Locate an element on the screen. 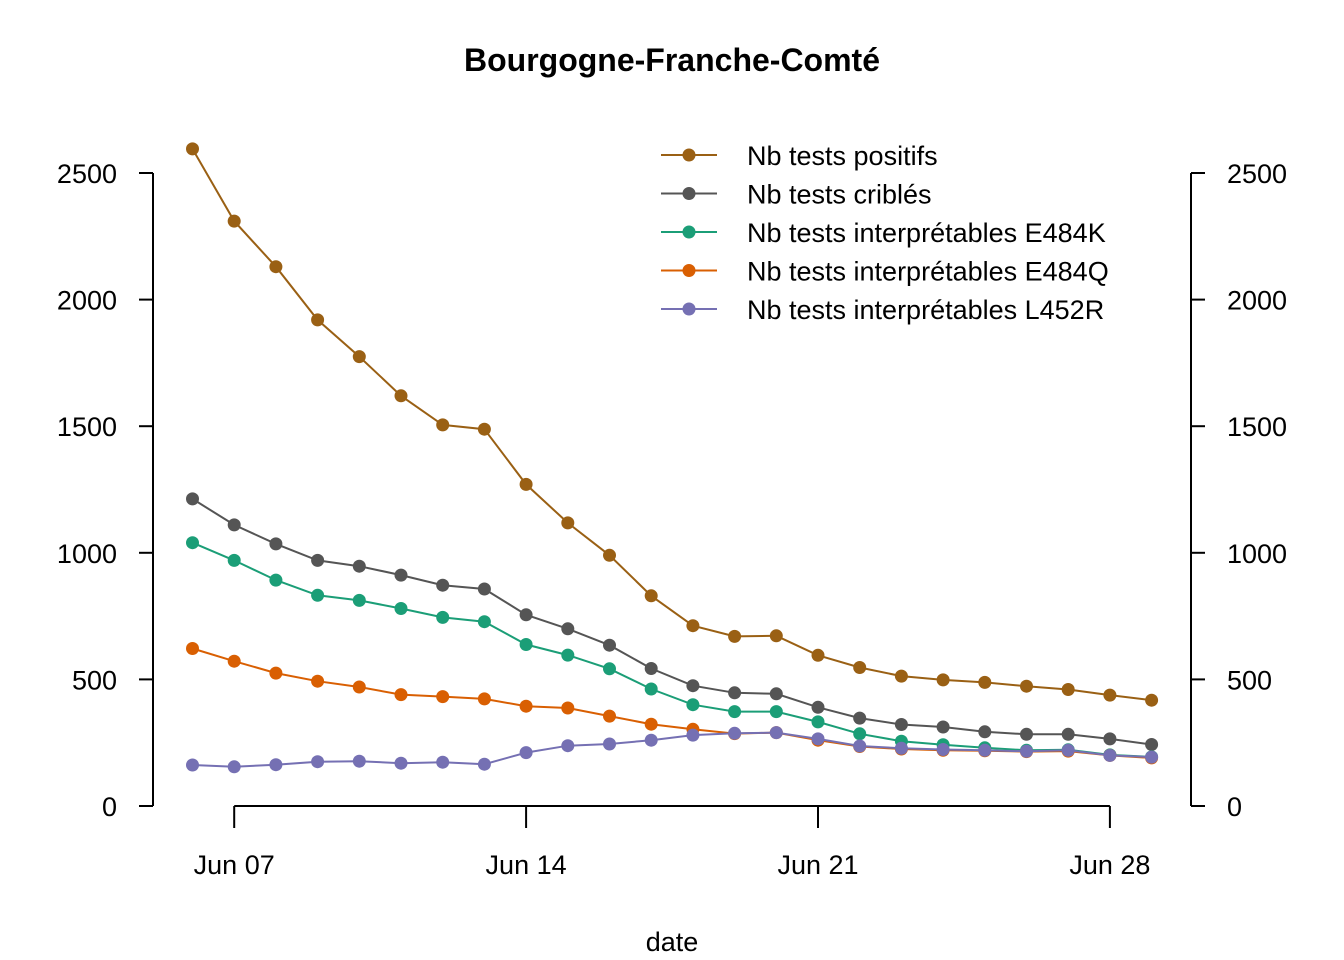  legend-label: Nb tests interprétables E484Q is located at coordinates (928, 272).